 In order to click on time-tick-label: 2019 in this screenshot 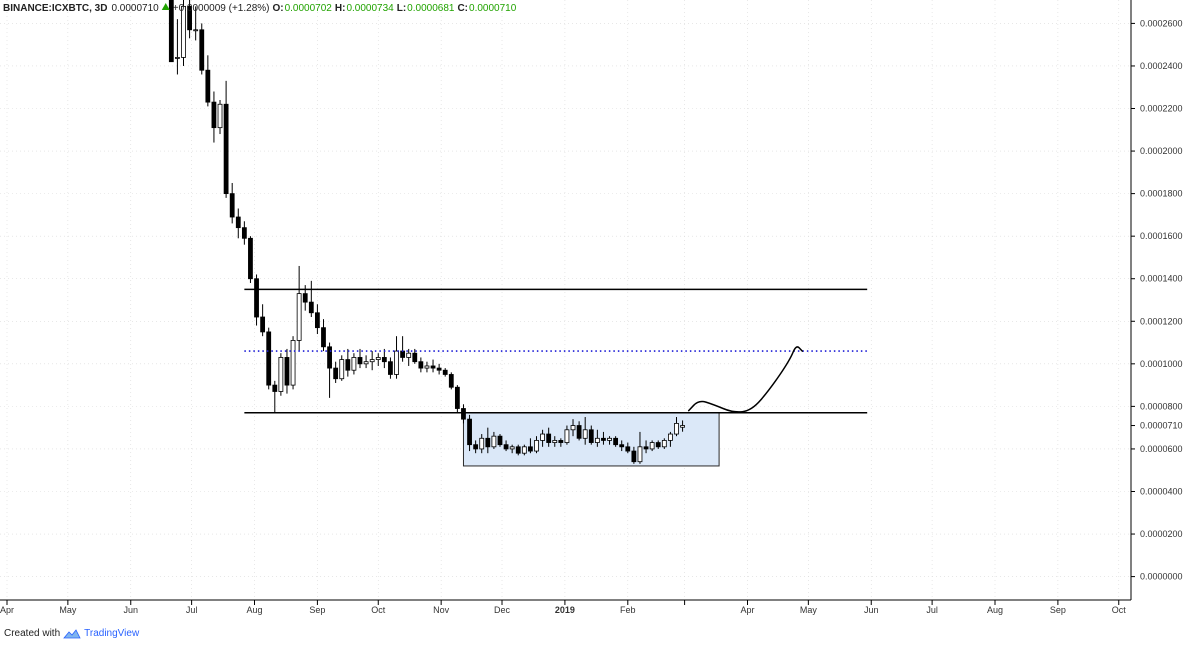, I will do `click(565, 610)`.